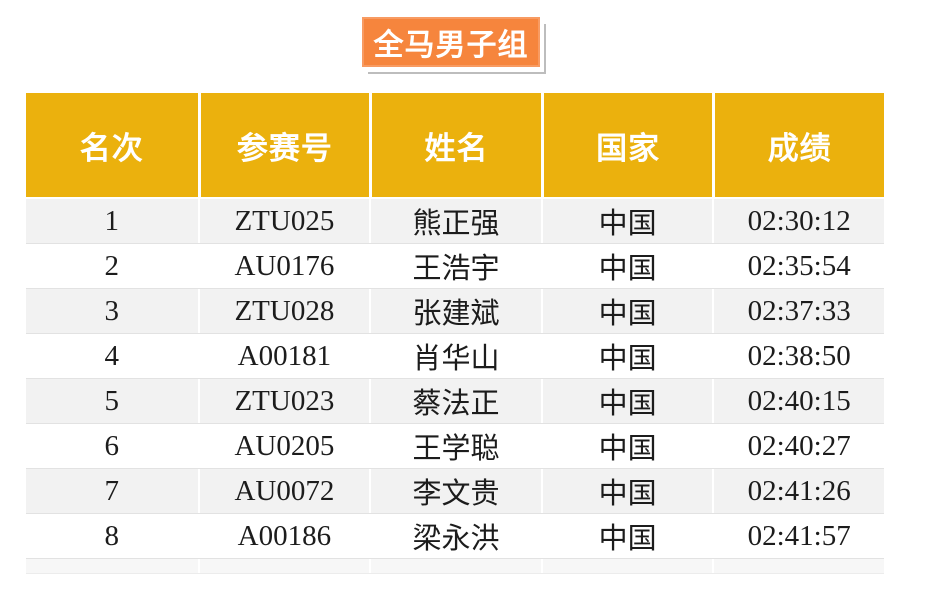 Image resolution: width=932 pixels, height=594 pixels. What do you see at coordinates (283, 491) in the screenshot?
I see `cell-bib: AU0072` at bounding box center [283, 491].